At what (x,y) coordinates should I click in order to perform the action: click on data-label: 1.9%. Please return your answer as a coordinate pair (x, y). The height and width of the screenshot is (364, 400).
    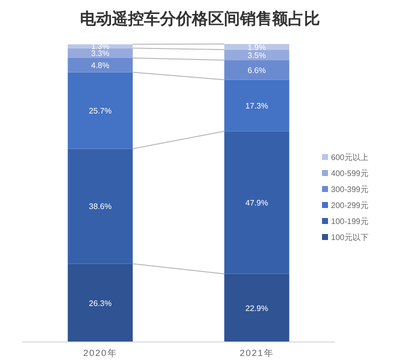
    Looking at the image, I should click on (257, 47).